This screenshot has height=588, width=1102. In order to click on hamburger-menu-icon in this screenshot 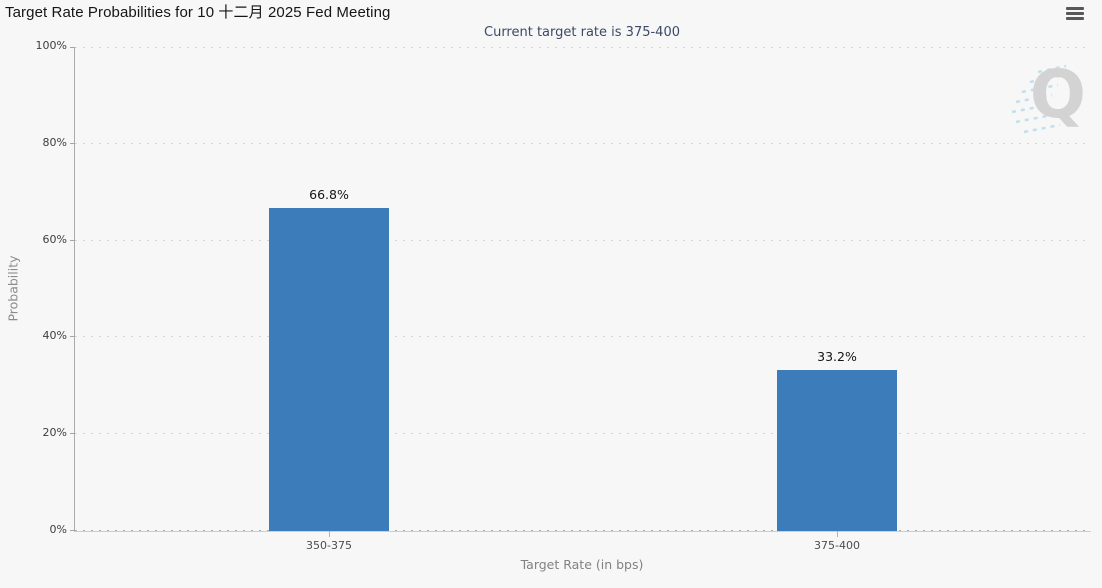, I will do `click(1077, 13)`.